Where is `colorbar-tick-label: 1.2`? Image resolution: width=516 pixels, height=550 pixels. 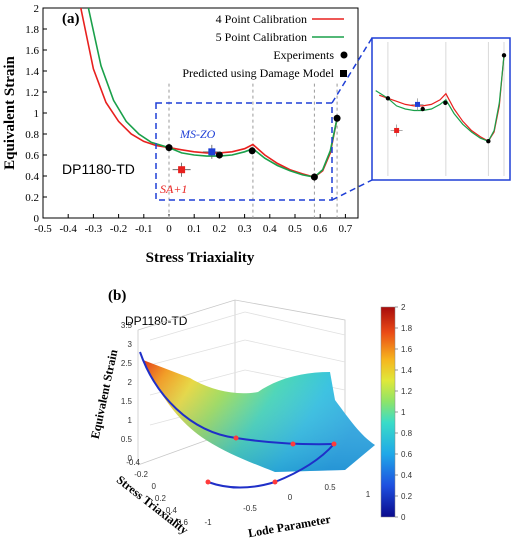 colorbar-tick-label: 1.2 is located at coordinates (407, 391).